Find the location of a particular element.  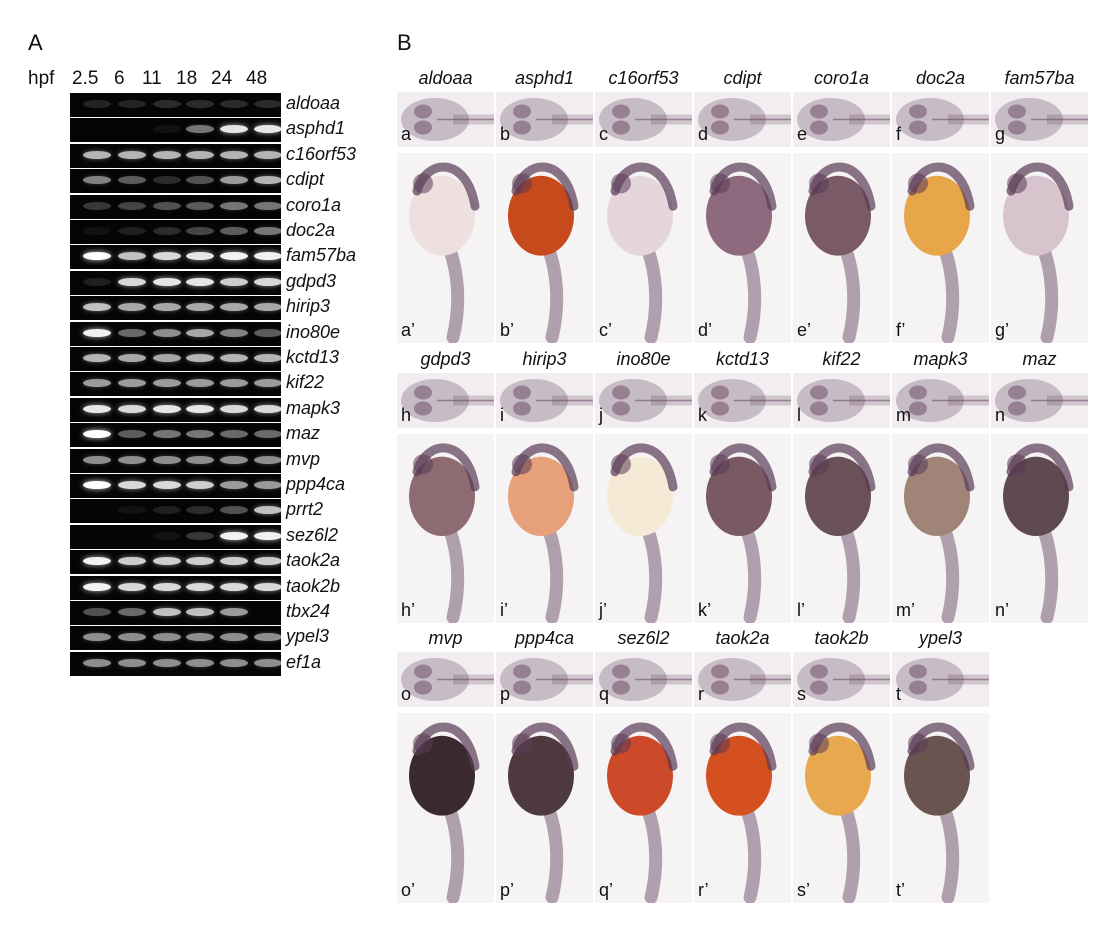

gel-row-ef1a is located at coordinates (176, 663).